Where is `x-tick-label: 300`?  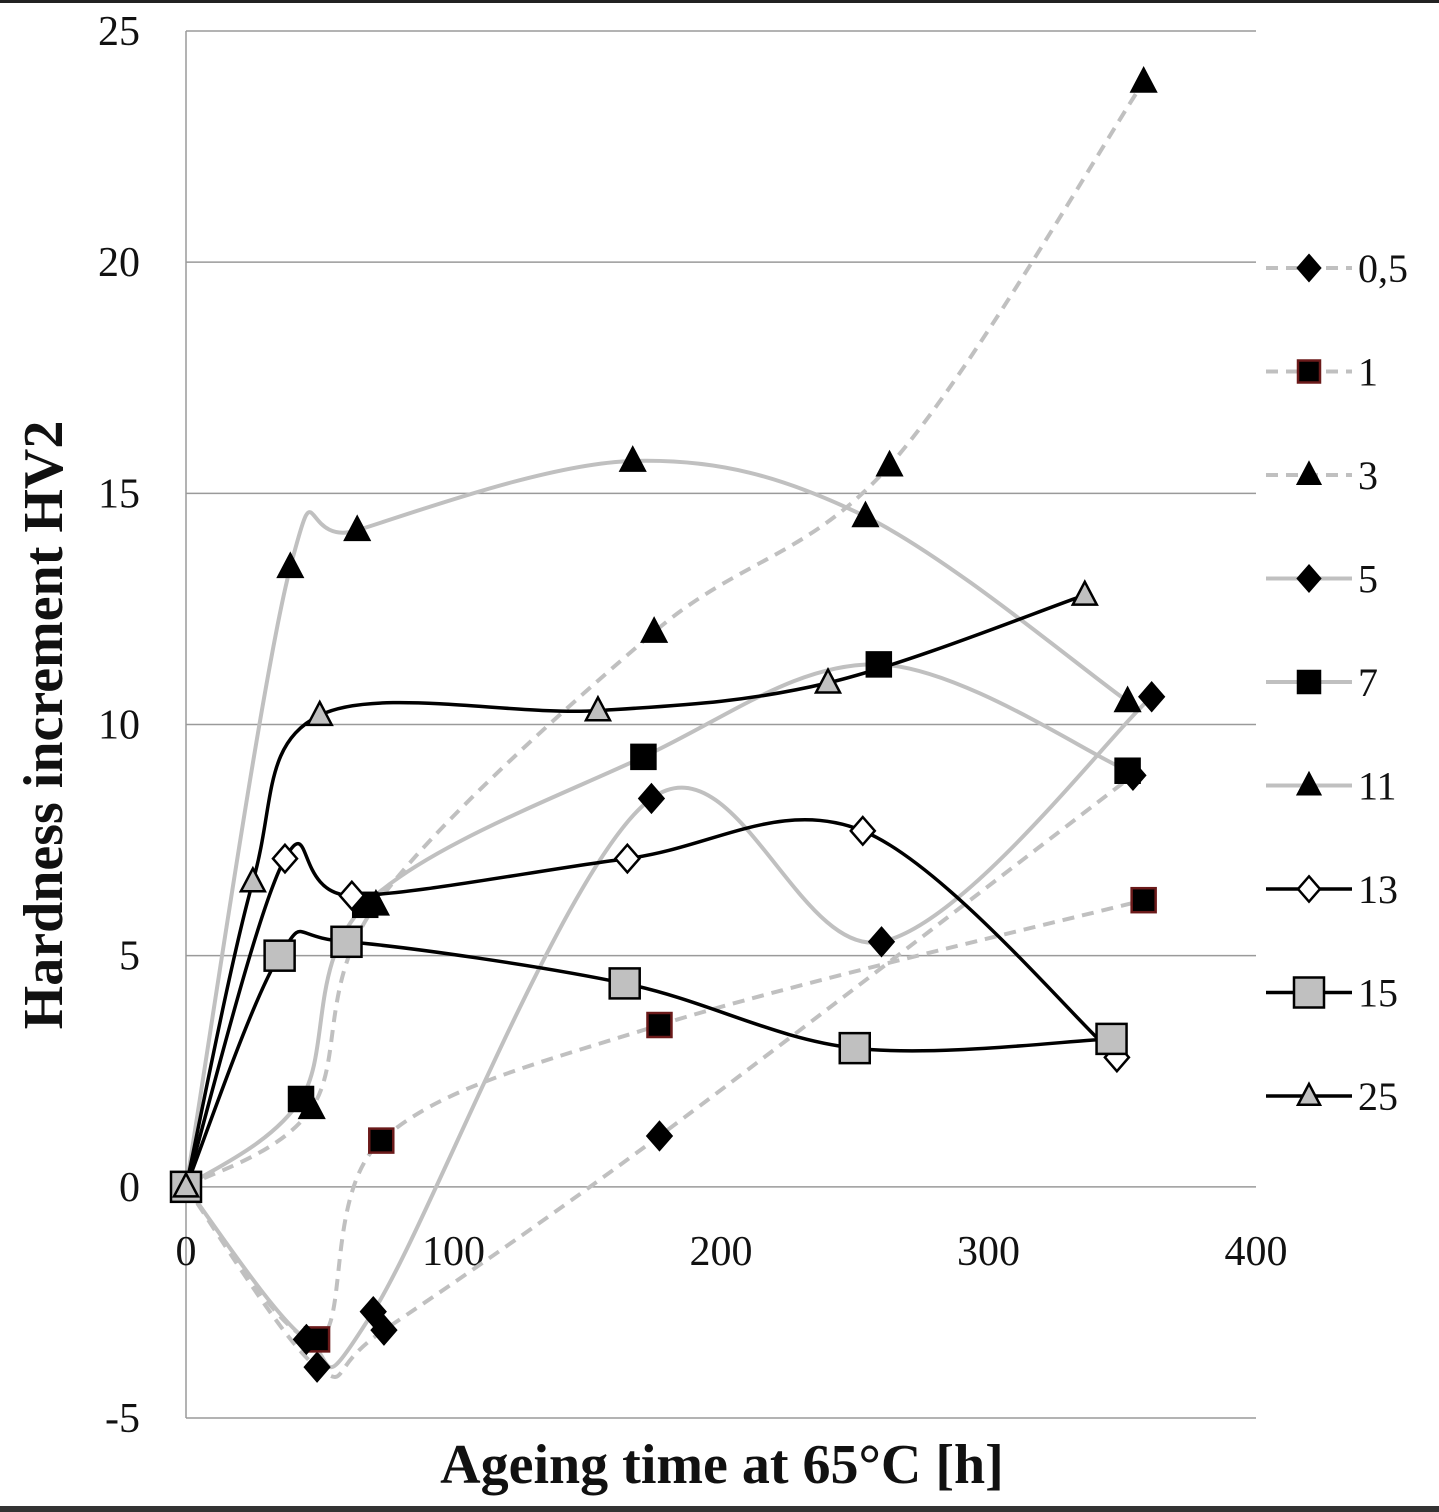 x-tick-label: 300 is located at coordinates (988, 1252).